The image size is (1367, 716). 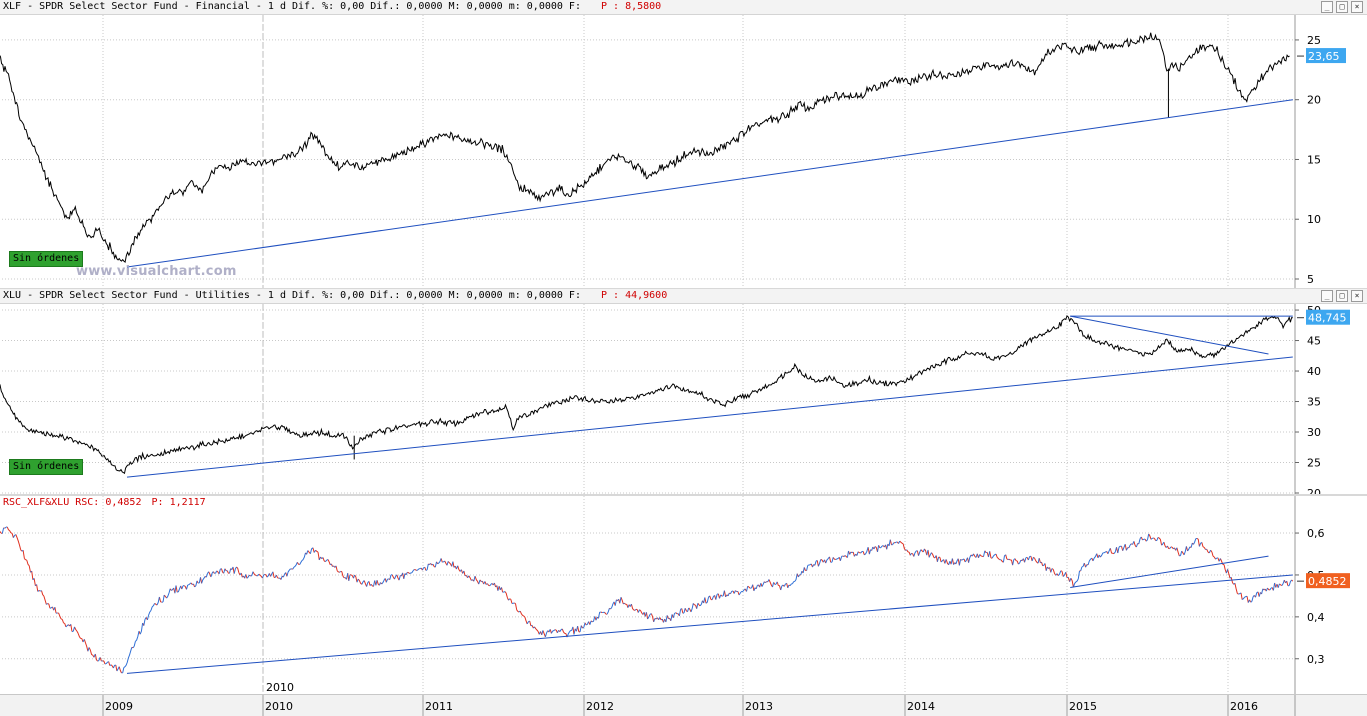 What do you see at coordinates (1316, 617) in the screenshot?
I see `y-tick-label: 0,4` at bounding box center [1316, 617].